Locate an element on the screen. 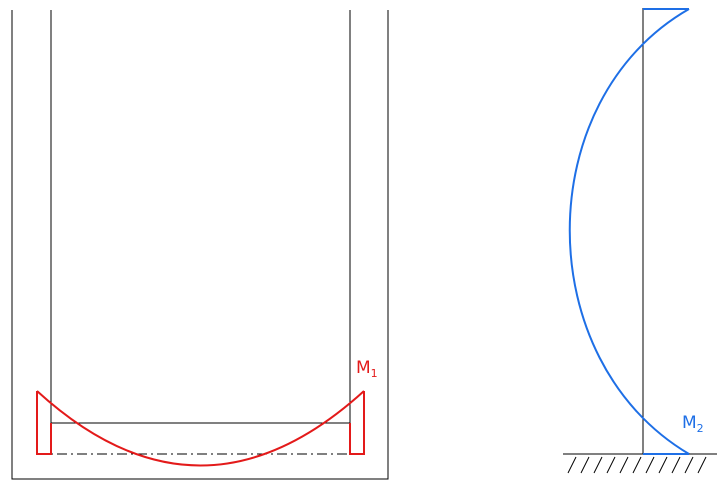 This screenshot has width=717, height=481. m2-label: M2 is located at coordinates (693, 424).